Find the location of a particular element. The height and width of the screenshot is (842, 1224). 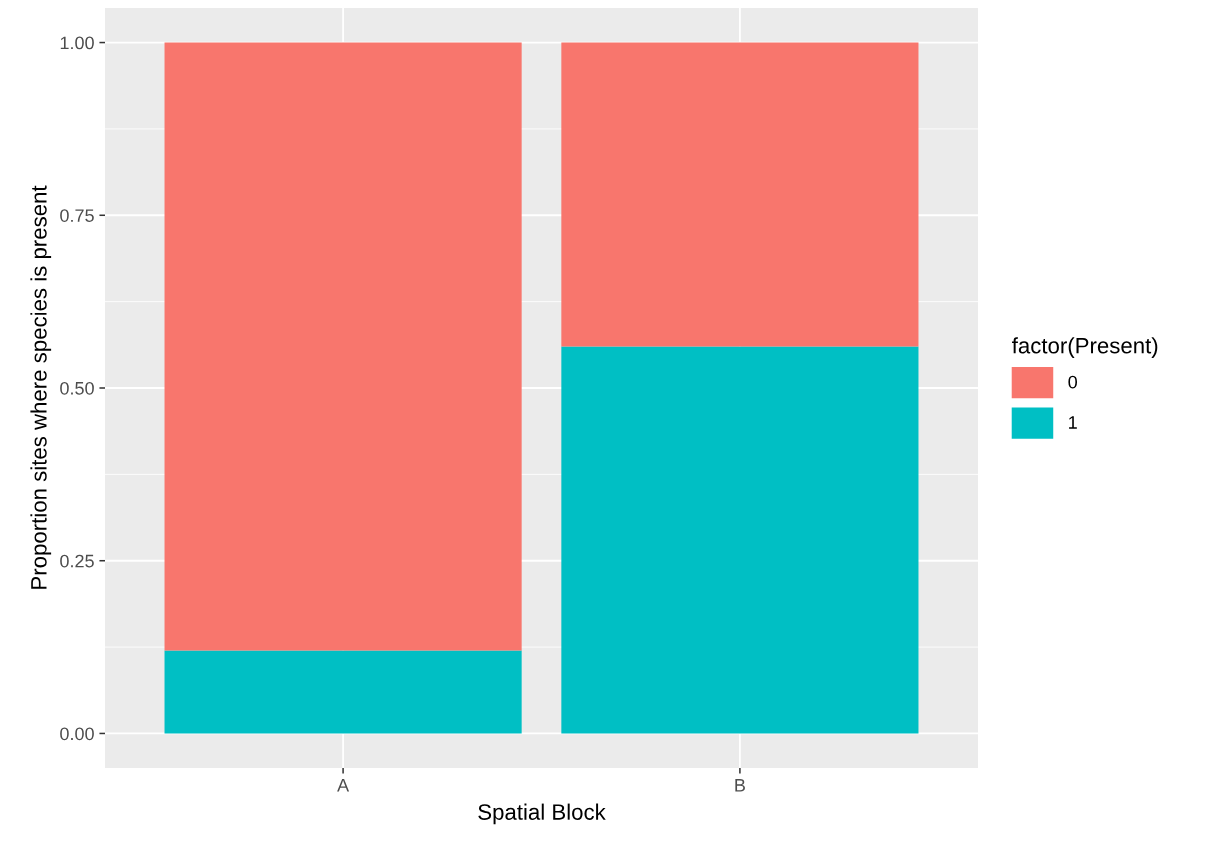

legend-label: 1 is located at coordinates (1073, 422).